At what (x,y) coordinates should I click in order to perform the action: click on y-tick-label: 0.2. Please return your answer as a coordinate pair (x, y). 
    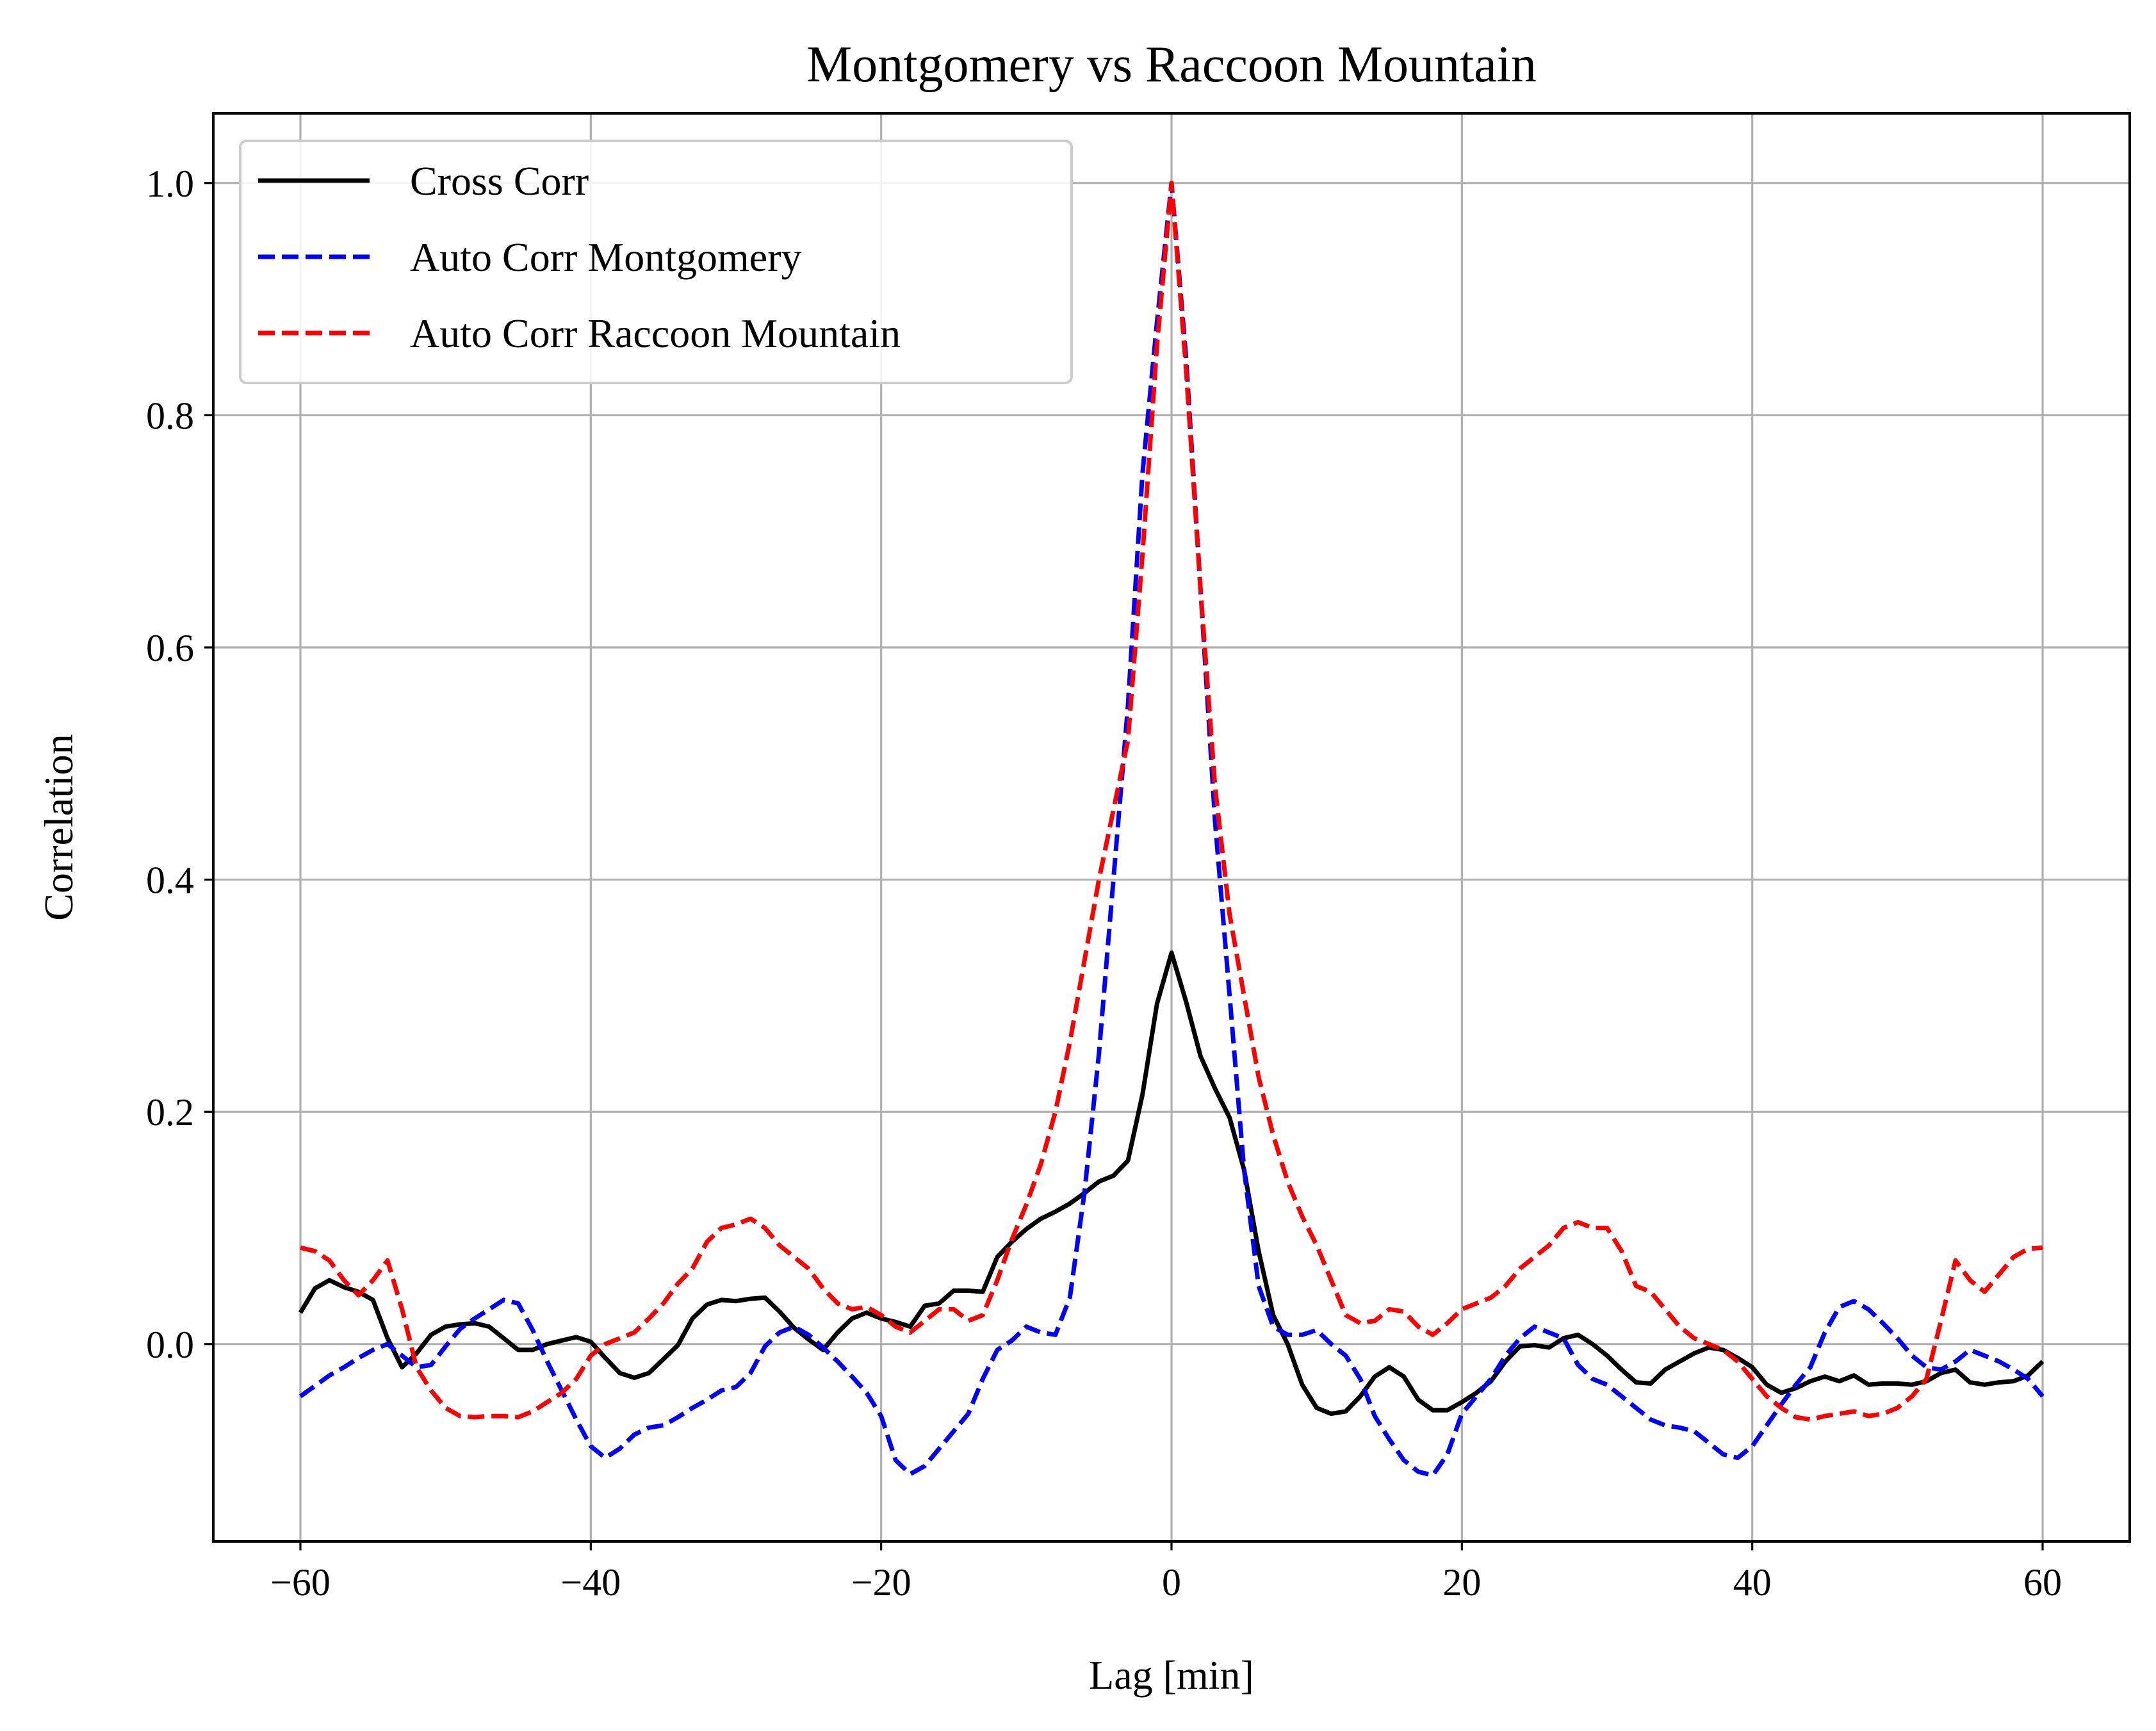
    Looking at the image, I should click on (170, 1112).